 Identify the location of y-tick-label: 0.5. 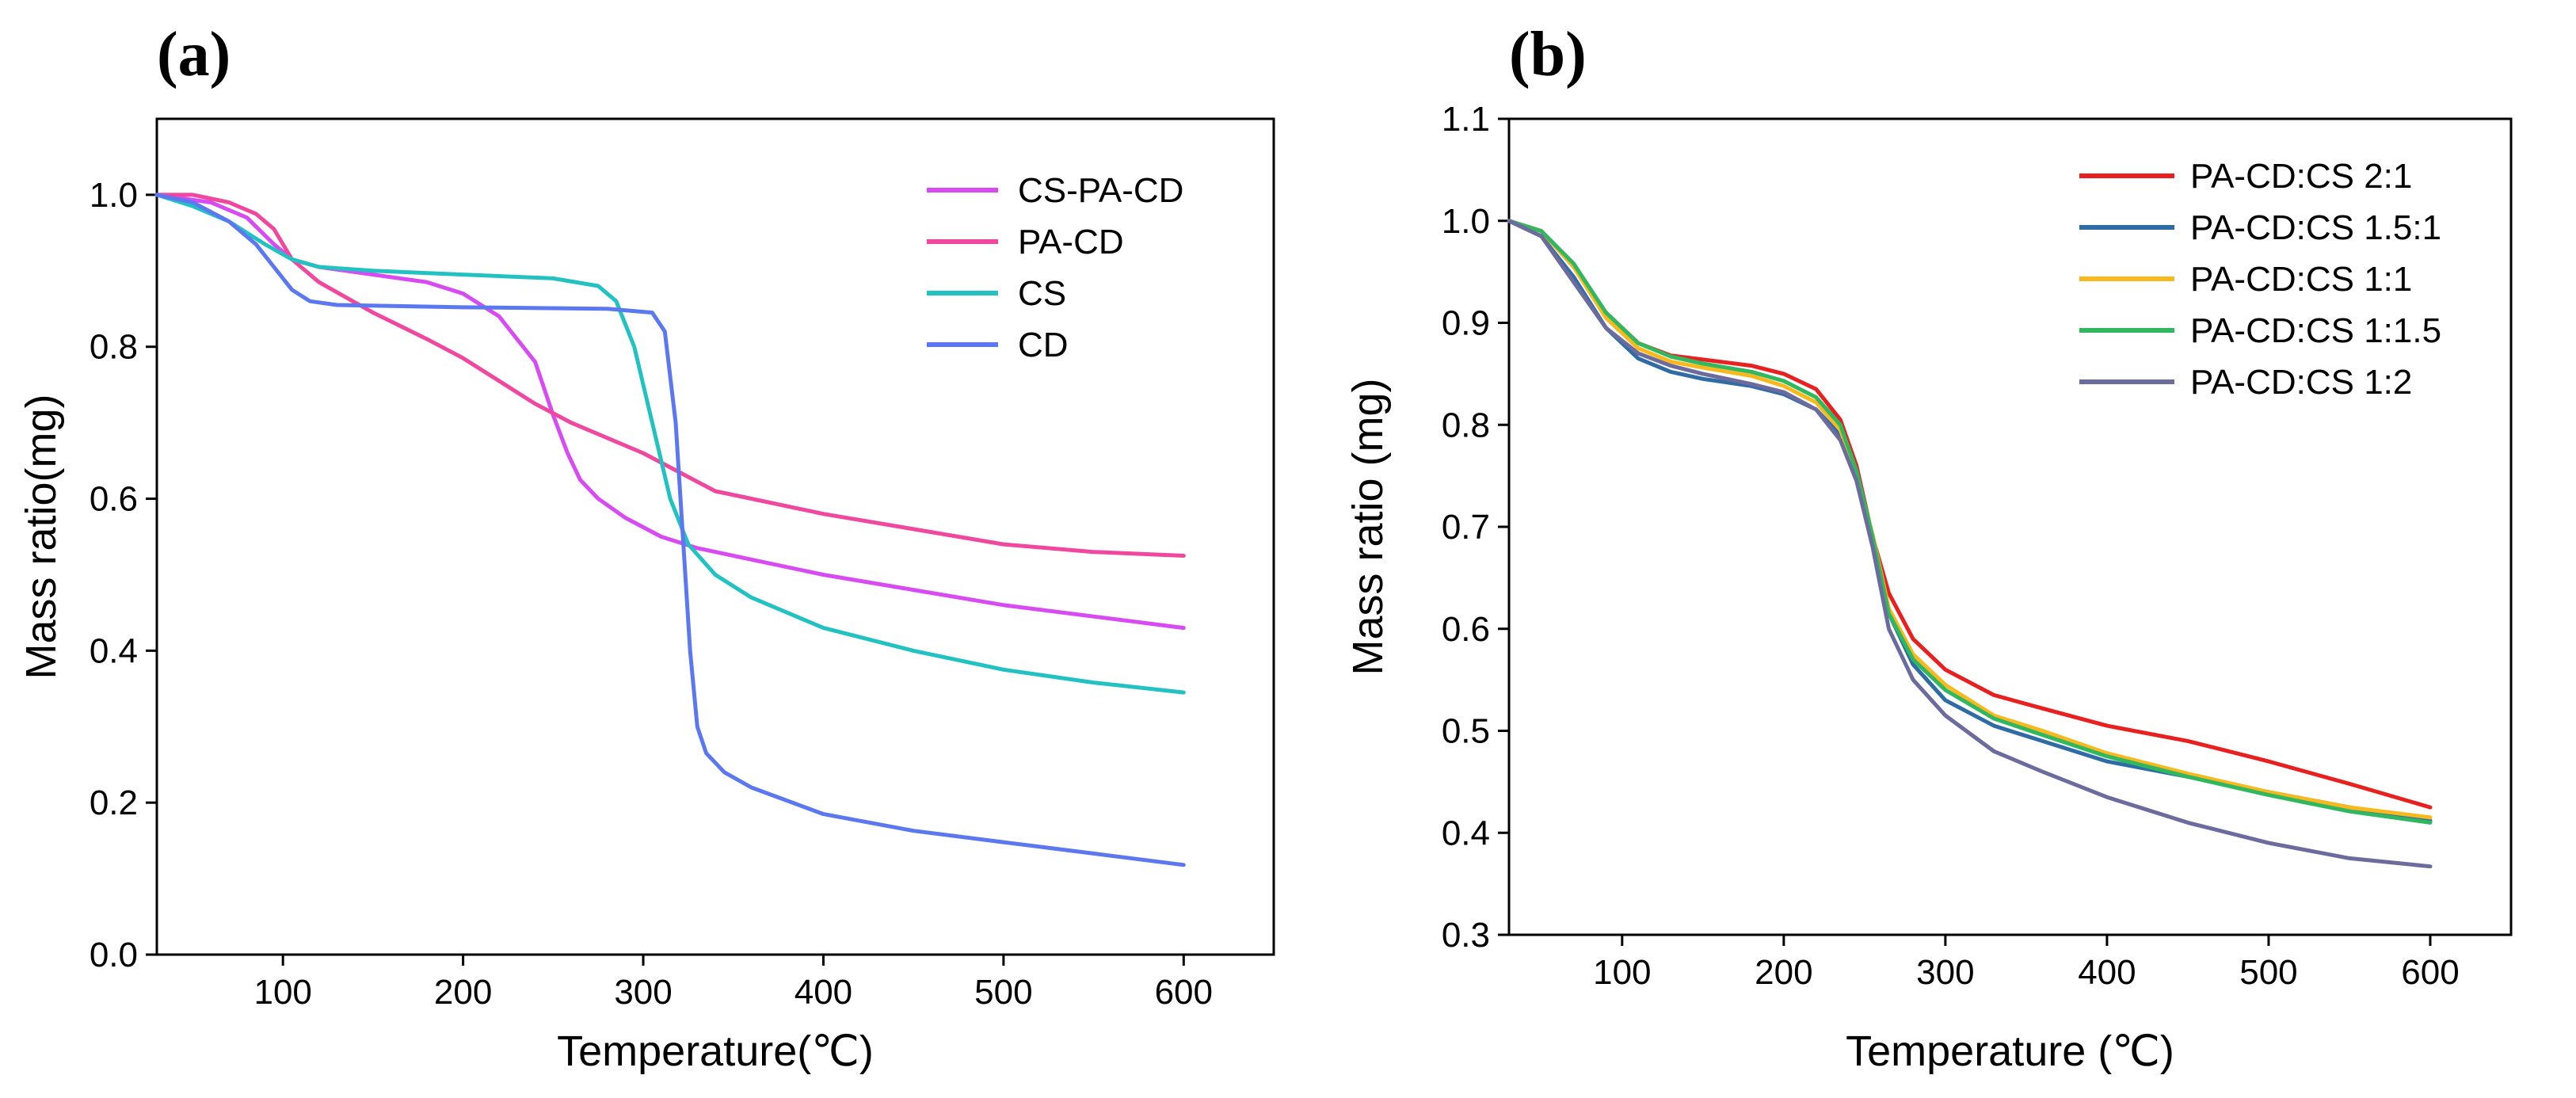
(1466, 732).